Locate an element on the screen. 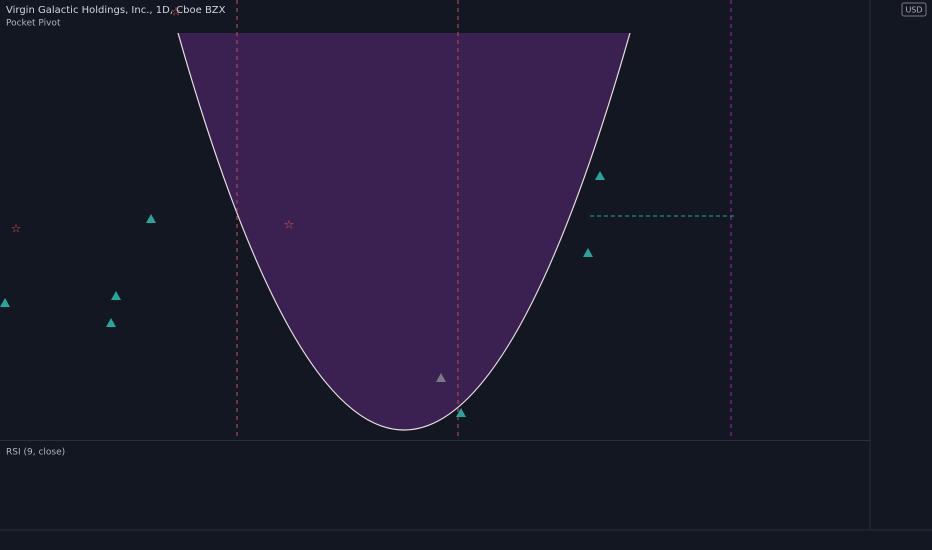  currency-box is located at coordinates (914, 9).